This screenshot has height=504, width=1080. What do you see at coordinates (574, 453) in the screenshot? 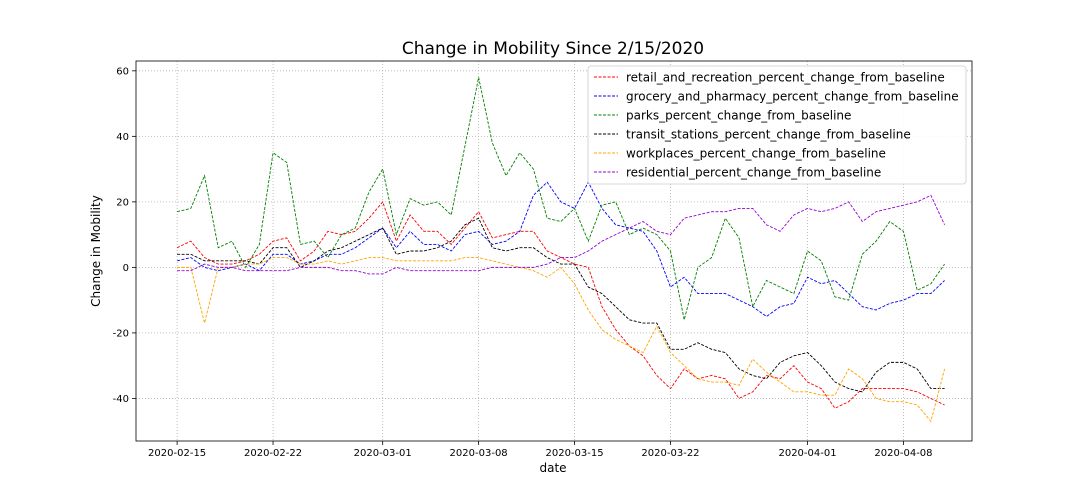
I see `x-tick-label: 2020-03-15` at bounding box center [574, 453].